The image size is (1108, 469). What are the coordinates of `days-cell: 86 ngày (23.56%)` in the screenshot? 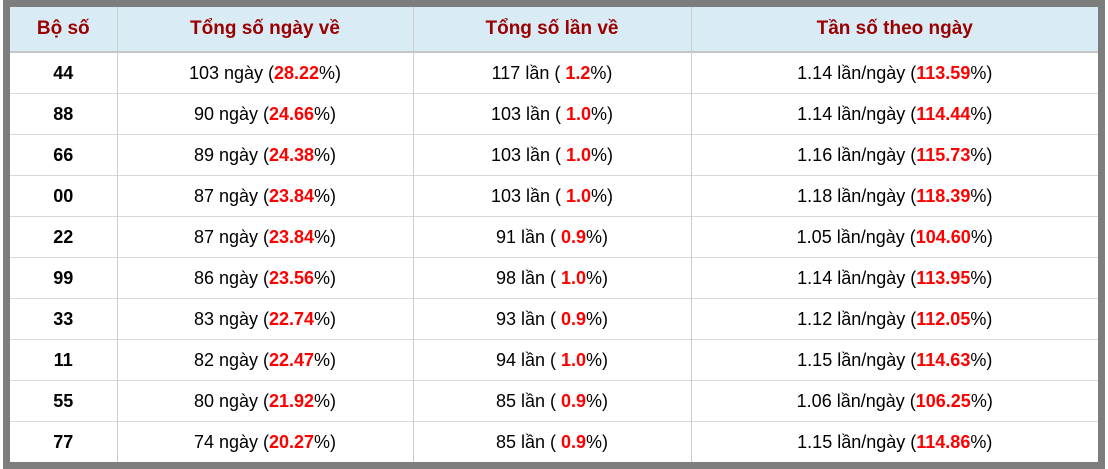 It's located at (264, 278).